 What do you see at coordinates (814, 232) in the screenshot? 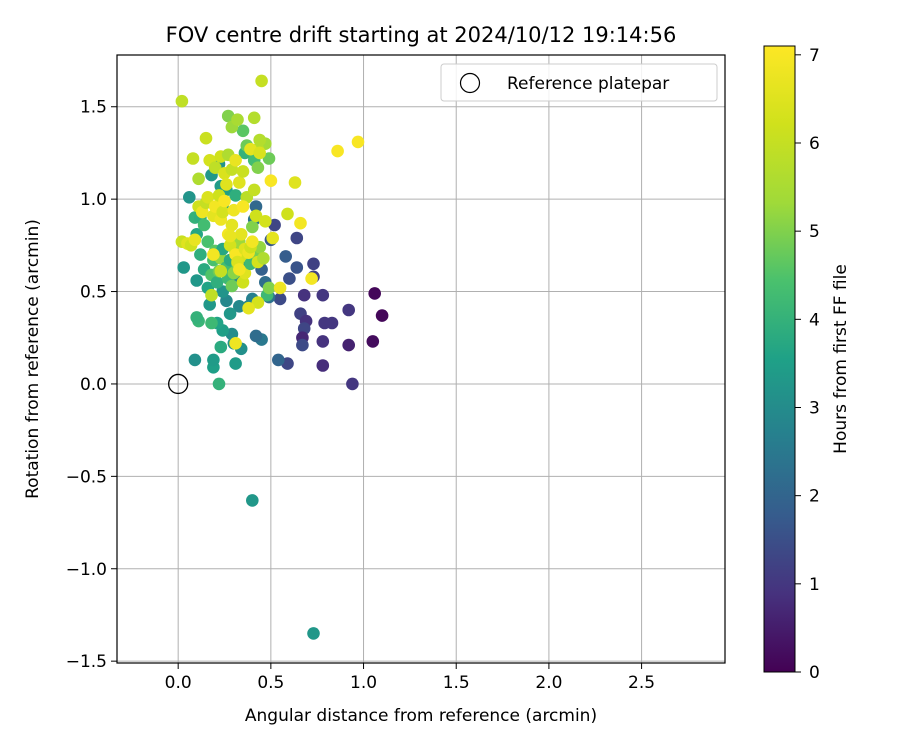
I see `colorbar-tick-label: 5` at bounding box center [814, 232].